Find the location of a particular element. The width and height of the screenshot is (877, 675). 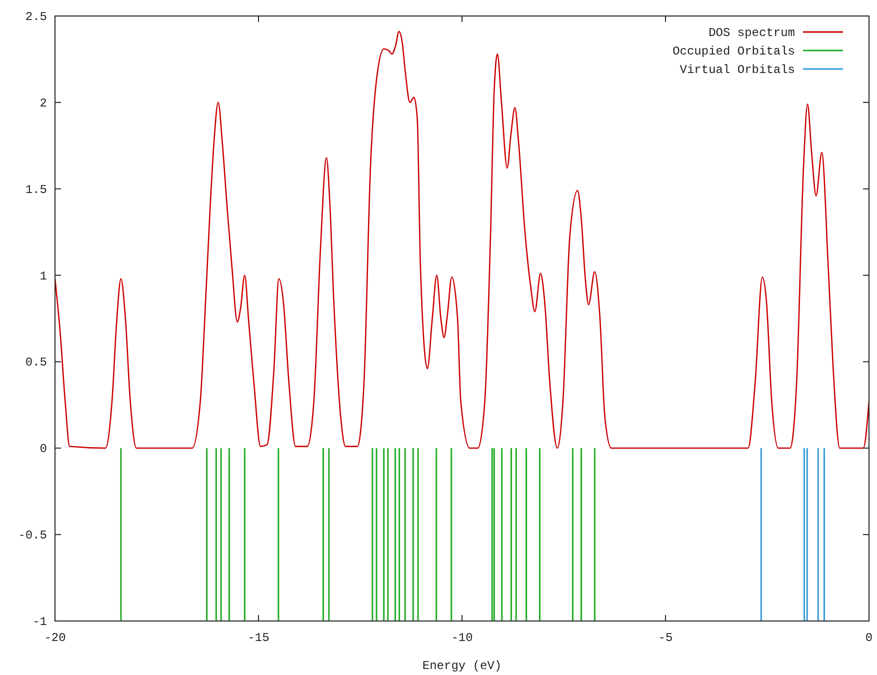

x-tick-label: -15 is located at coordinates (259, 638).